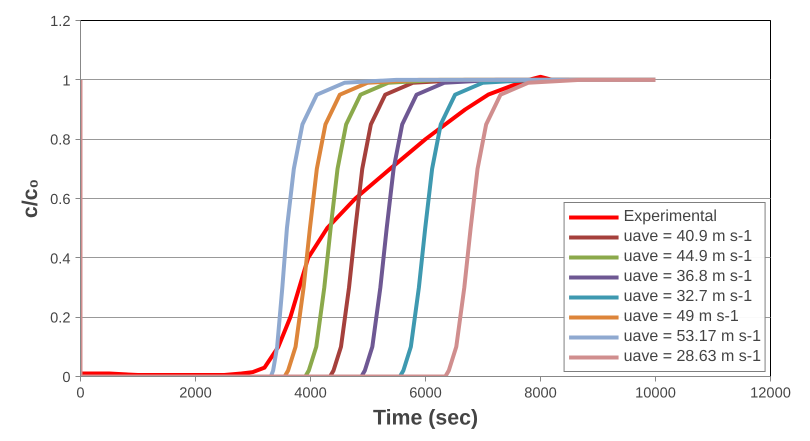  I want to click on x-tick-label: 12000, so click(770, 394).